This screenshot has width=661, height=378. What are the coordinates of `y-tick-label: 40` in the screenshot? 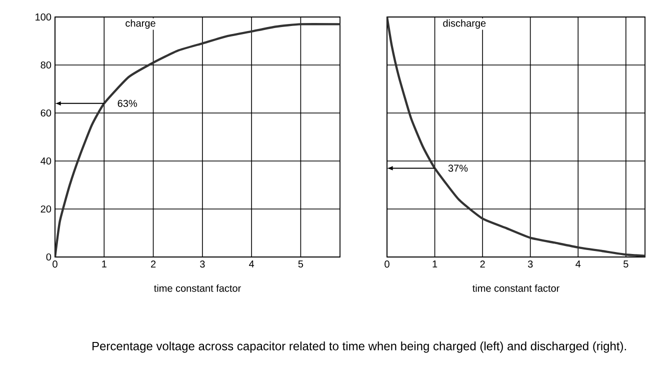 It's located at (46, 161).